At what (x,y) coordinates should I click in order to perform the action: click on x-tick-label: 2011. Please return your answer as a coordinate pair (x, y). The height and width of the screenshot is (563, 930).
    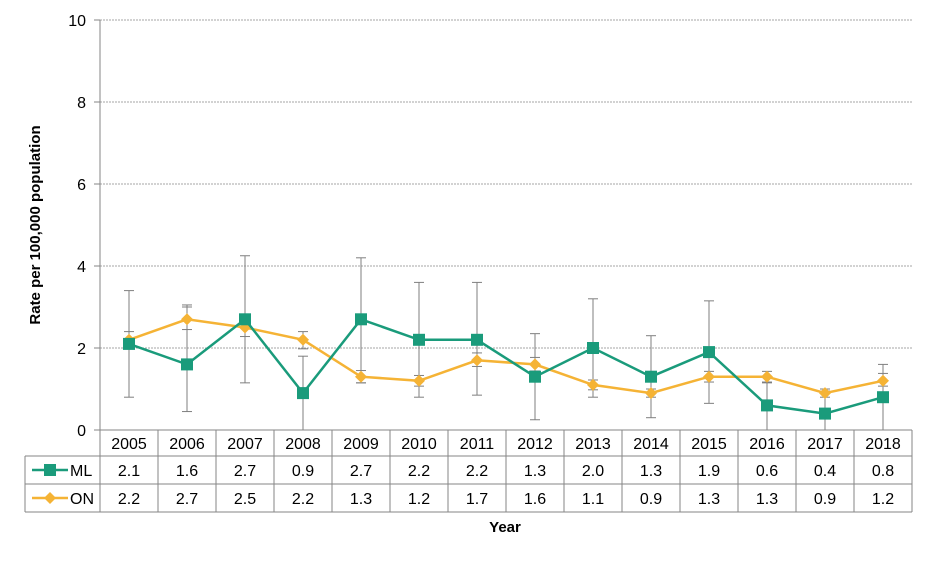
    Looking at the image, I should click on (477, 444).